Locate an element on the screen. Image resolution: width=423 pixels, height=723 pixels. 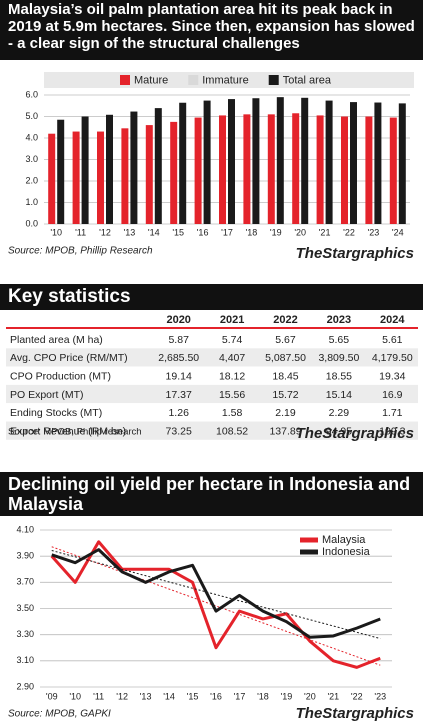
y-tick-label: 3.10 is located at coordinates (25, 660).